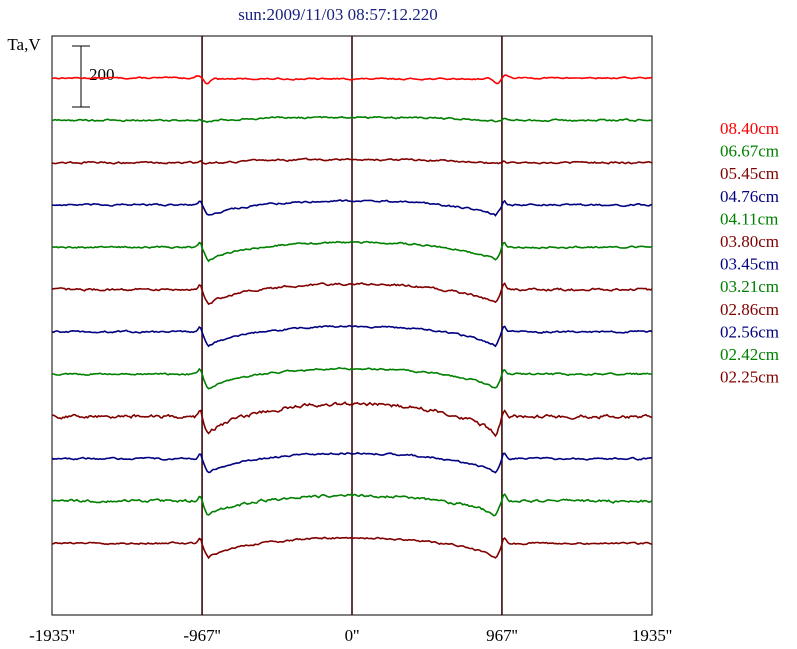  Describe the element at coordinates (749, 309) in the screenshot. I see `legend-item-02.86cm: 02.86cm` at that location.